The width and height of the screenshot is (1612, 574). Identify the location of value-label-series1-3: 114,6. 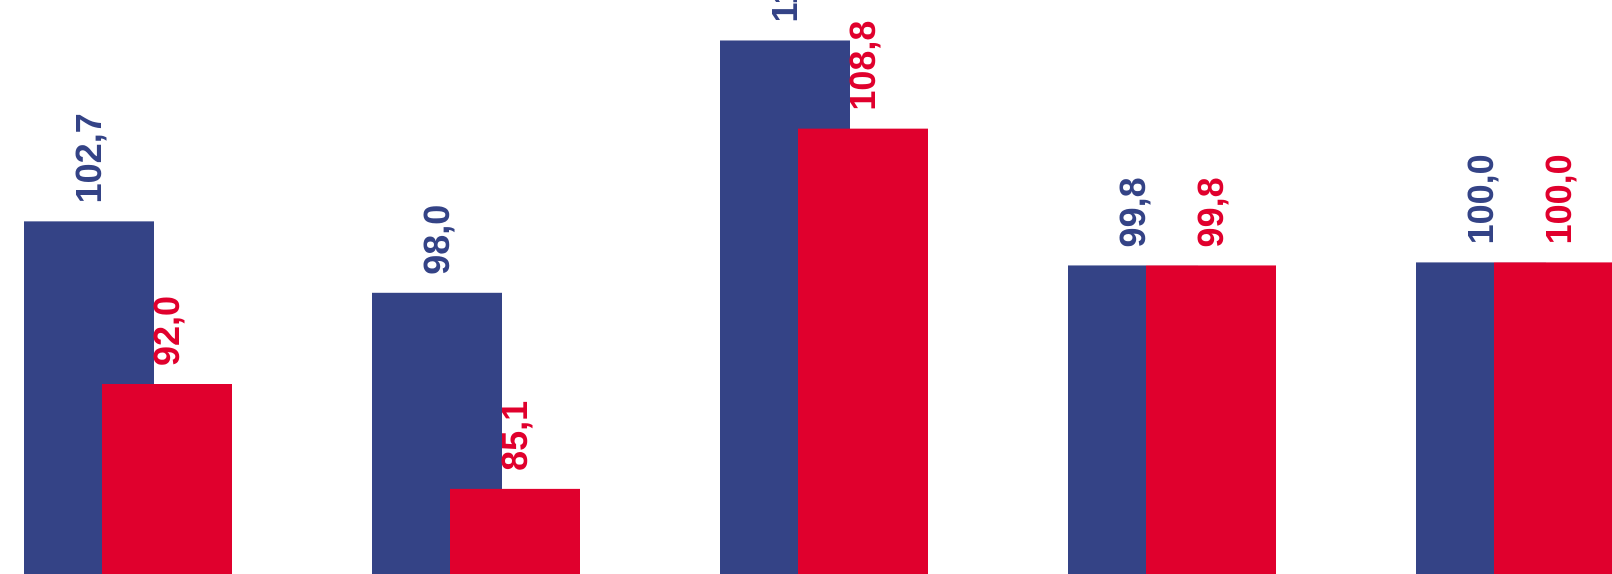
(784, 11).